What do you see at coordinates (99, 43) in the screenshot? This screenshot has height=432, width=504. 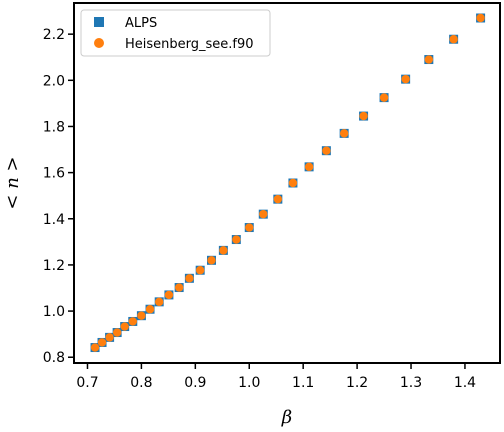 I see `legend-marker-heisenberg` at bounding box center [99, 43].